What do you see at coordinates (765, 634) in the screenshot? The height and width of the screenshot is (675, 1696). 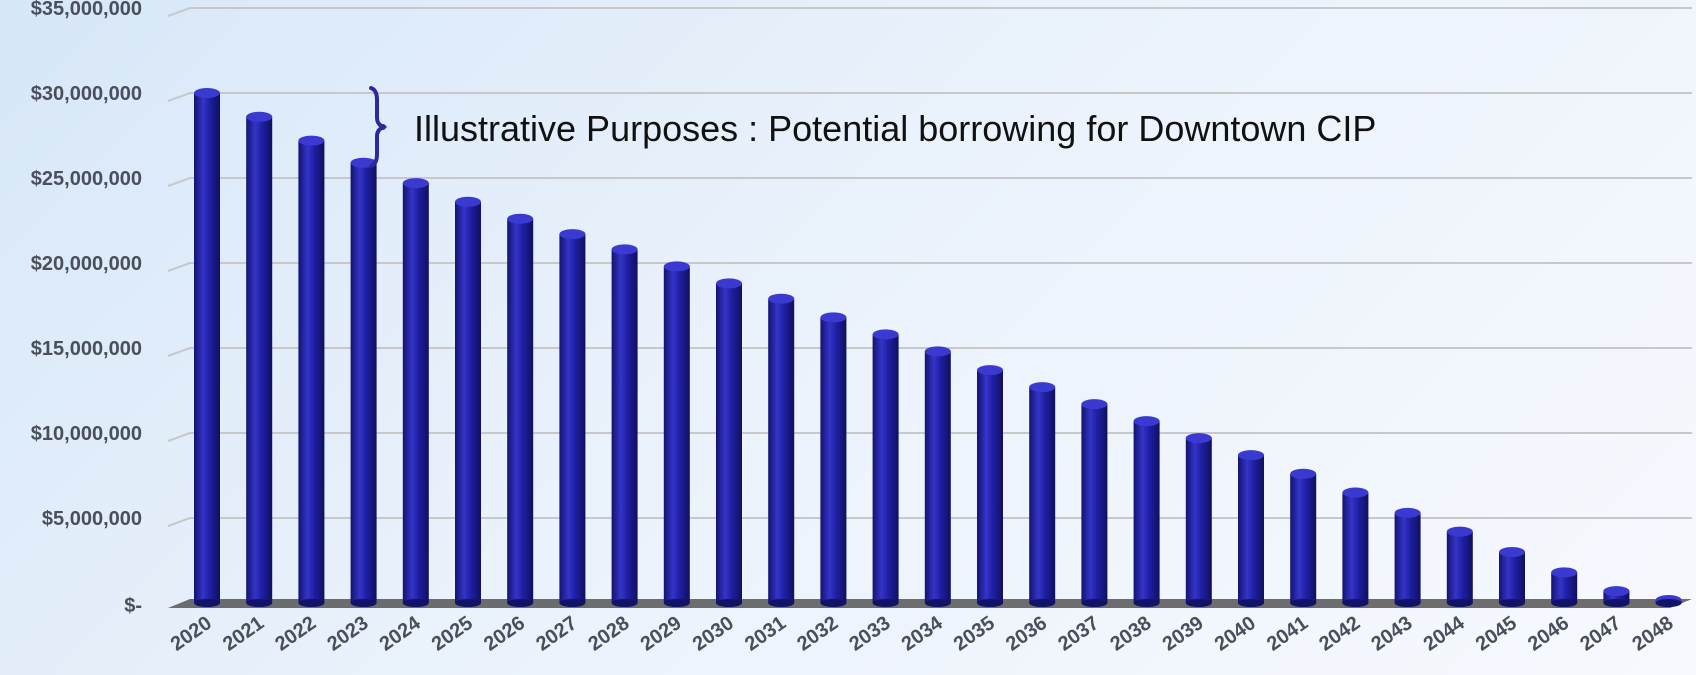 I see `x-tick-label: 2031` at bounding box center [765, 634].